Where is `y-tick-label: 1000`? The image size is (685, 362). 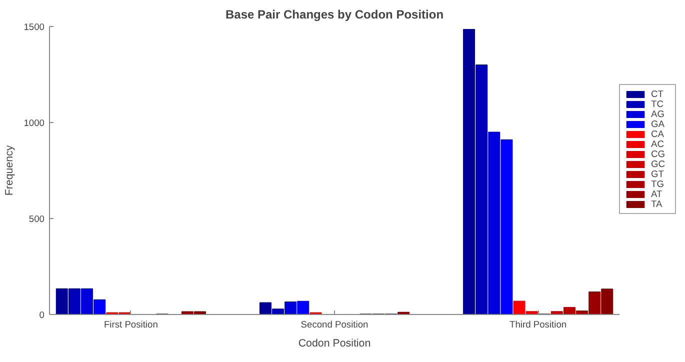 y-tick-label: 1000 is located at coordinates (34, 123).